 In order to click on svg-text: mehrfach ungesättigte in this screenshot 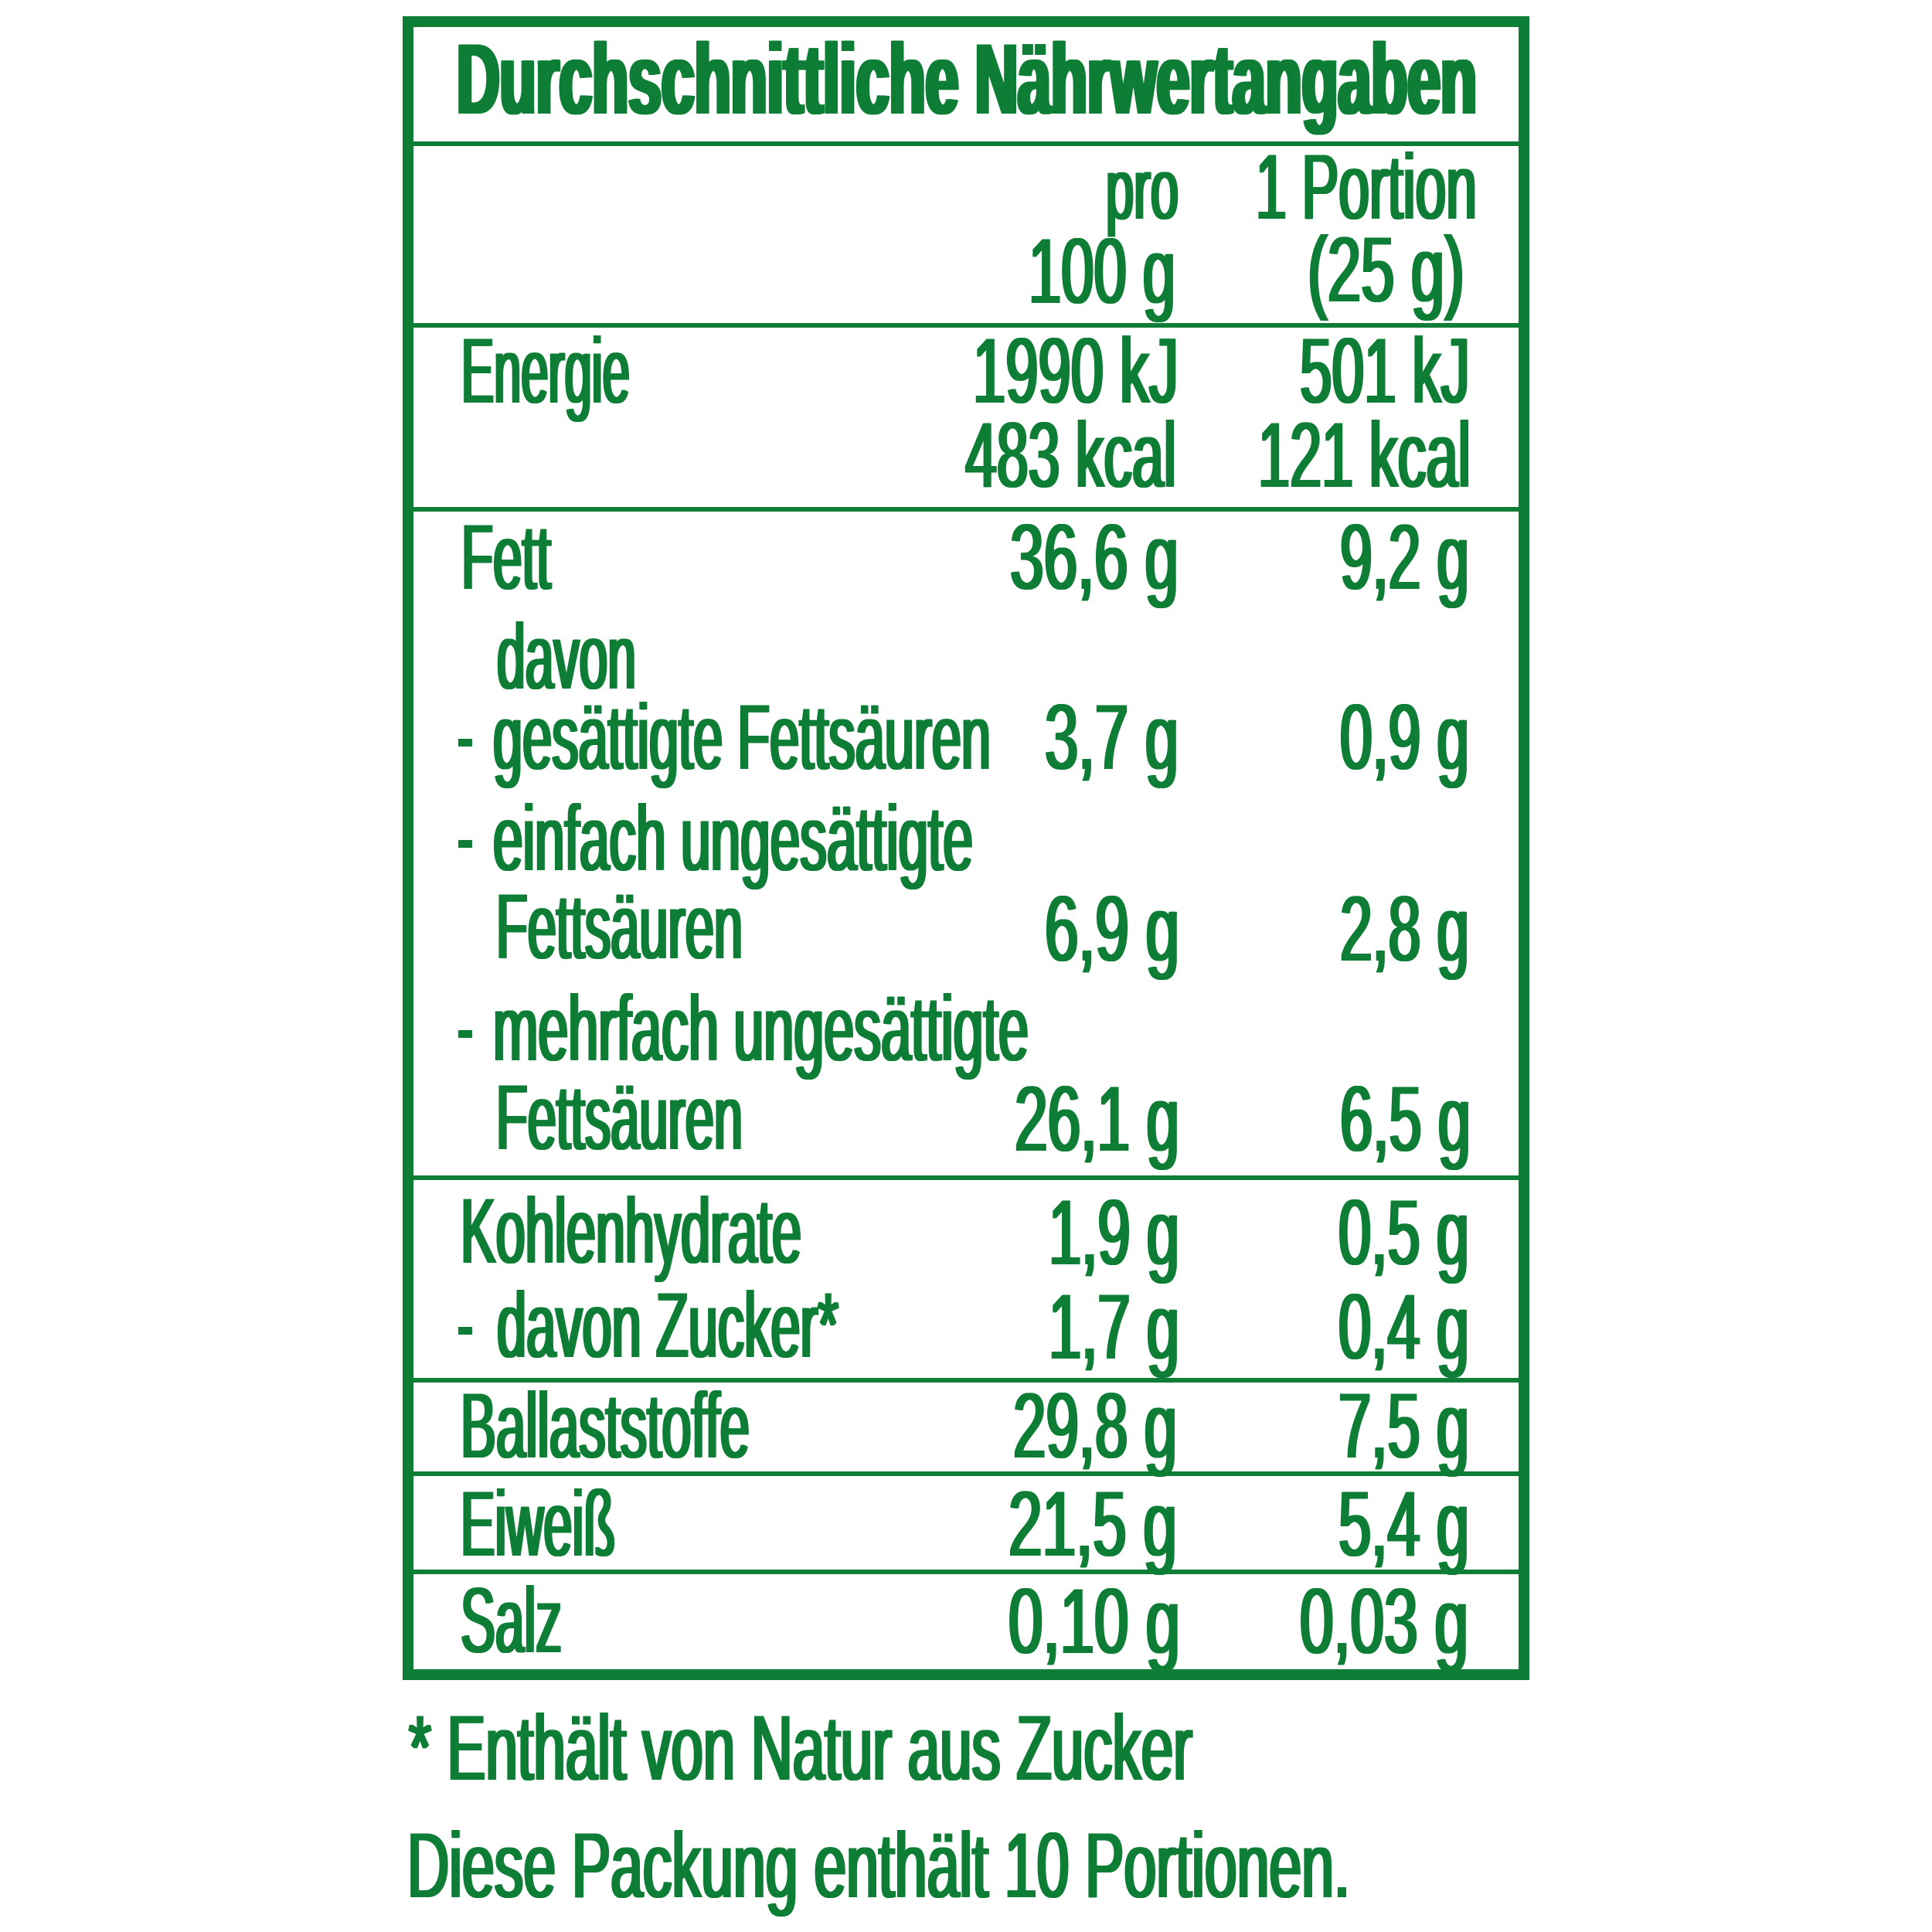, I will do `click(759, 1028)`.